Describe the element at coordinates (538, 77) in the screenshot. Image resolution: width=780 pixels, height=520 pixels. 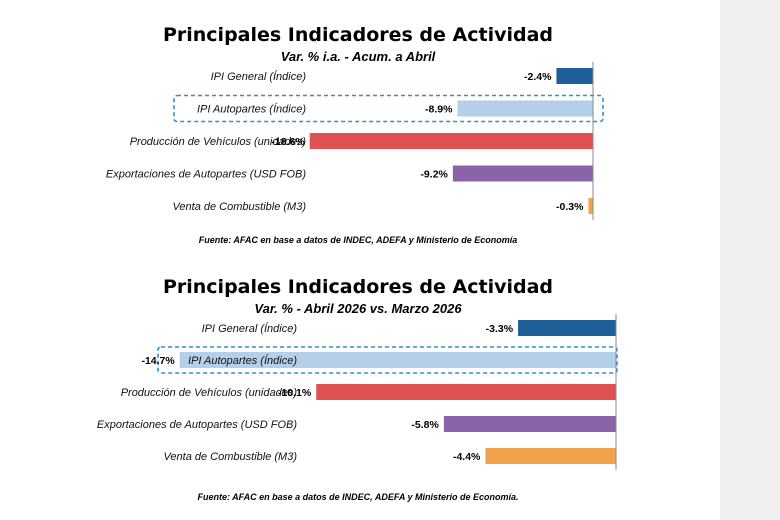
I see `value-label: -2.4%` at that location.